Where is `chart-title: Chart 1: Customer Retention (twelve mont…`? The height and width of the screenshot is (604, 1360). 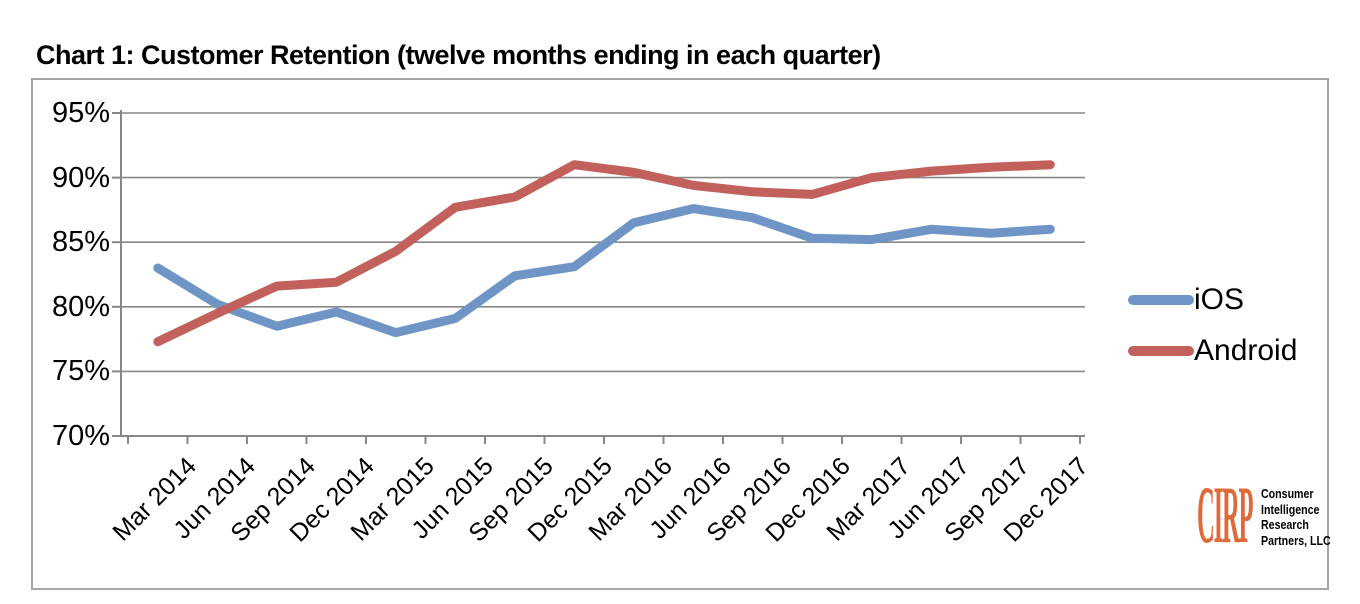
chart-title: Chart 1: Customer Retention (twelve mont… is located at coordinates (458, 55).